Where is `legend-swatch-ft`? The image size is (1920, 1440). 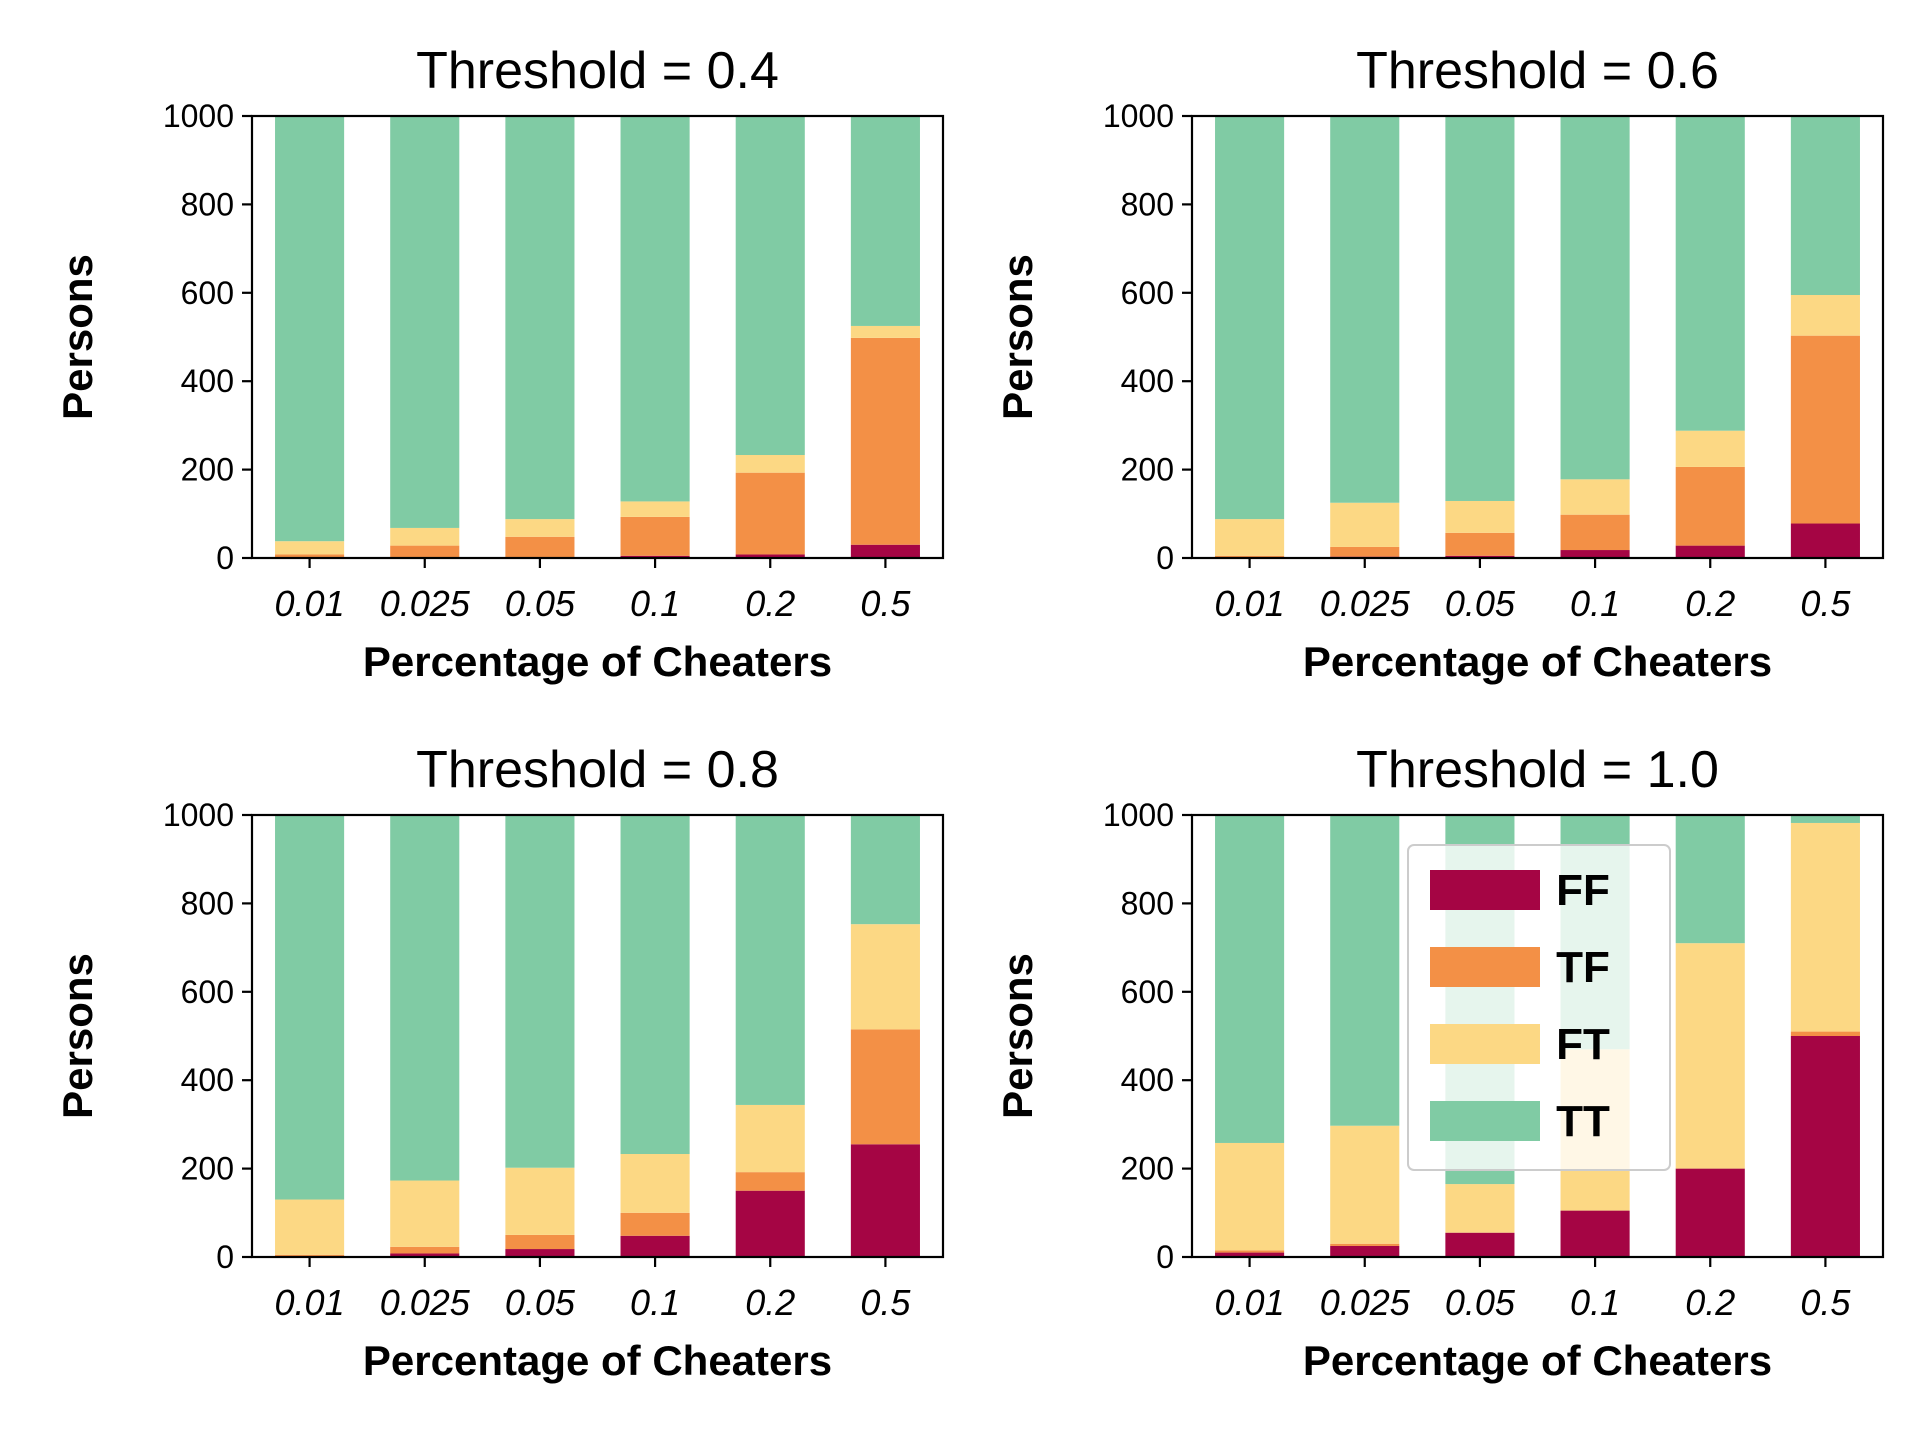
legend-swatch-ft is located at coordinates (1485, 1044).